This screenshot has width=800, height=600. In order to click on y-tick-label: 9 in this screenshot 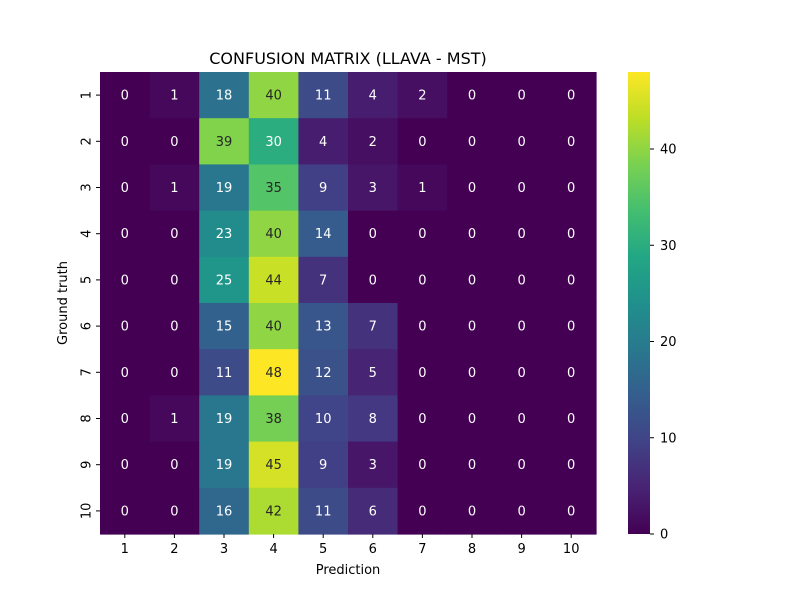, I will do `click(87, 465)`.